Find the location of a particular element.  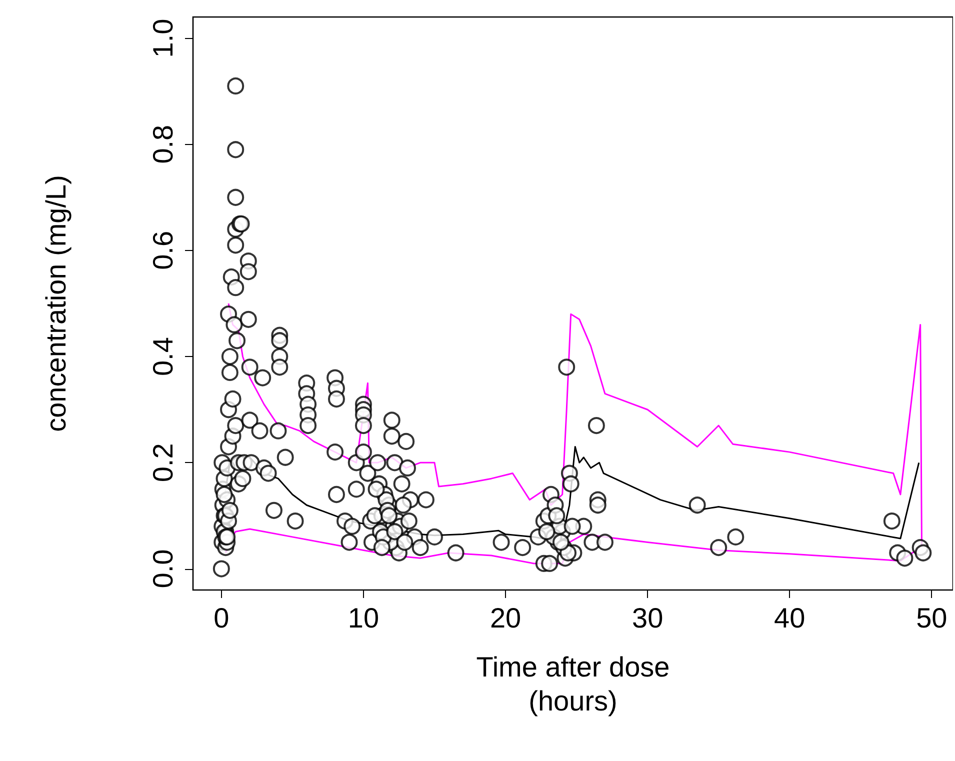

y-tick-label: 0.2 is located at coordinates (163, 462).